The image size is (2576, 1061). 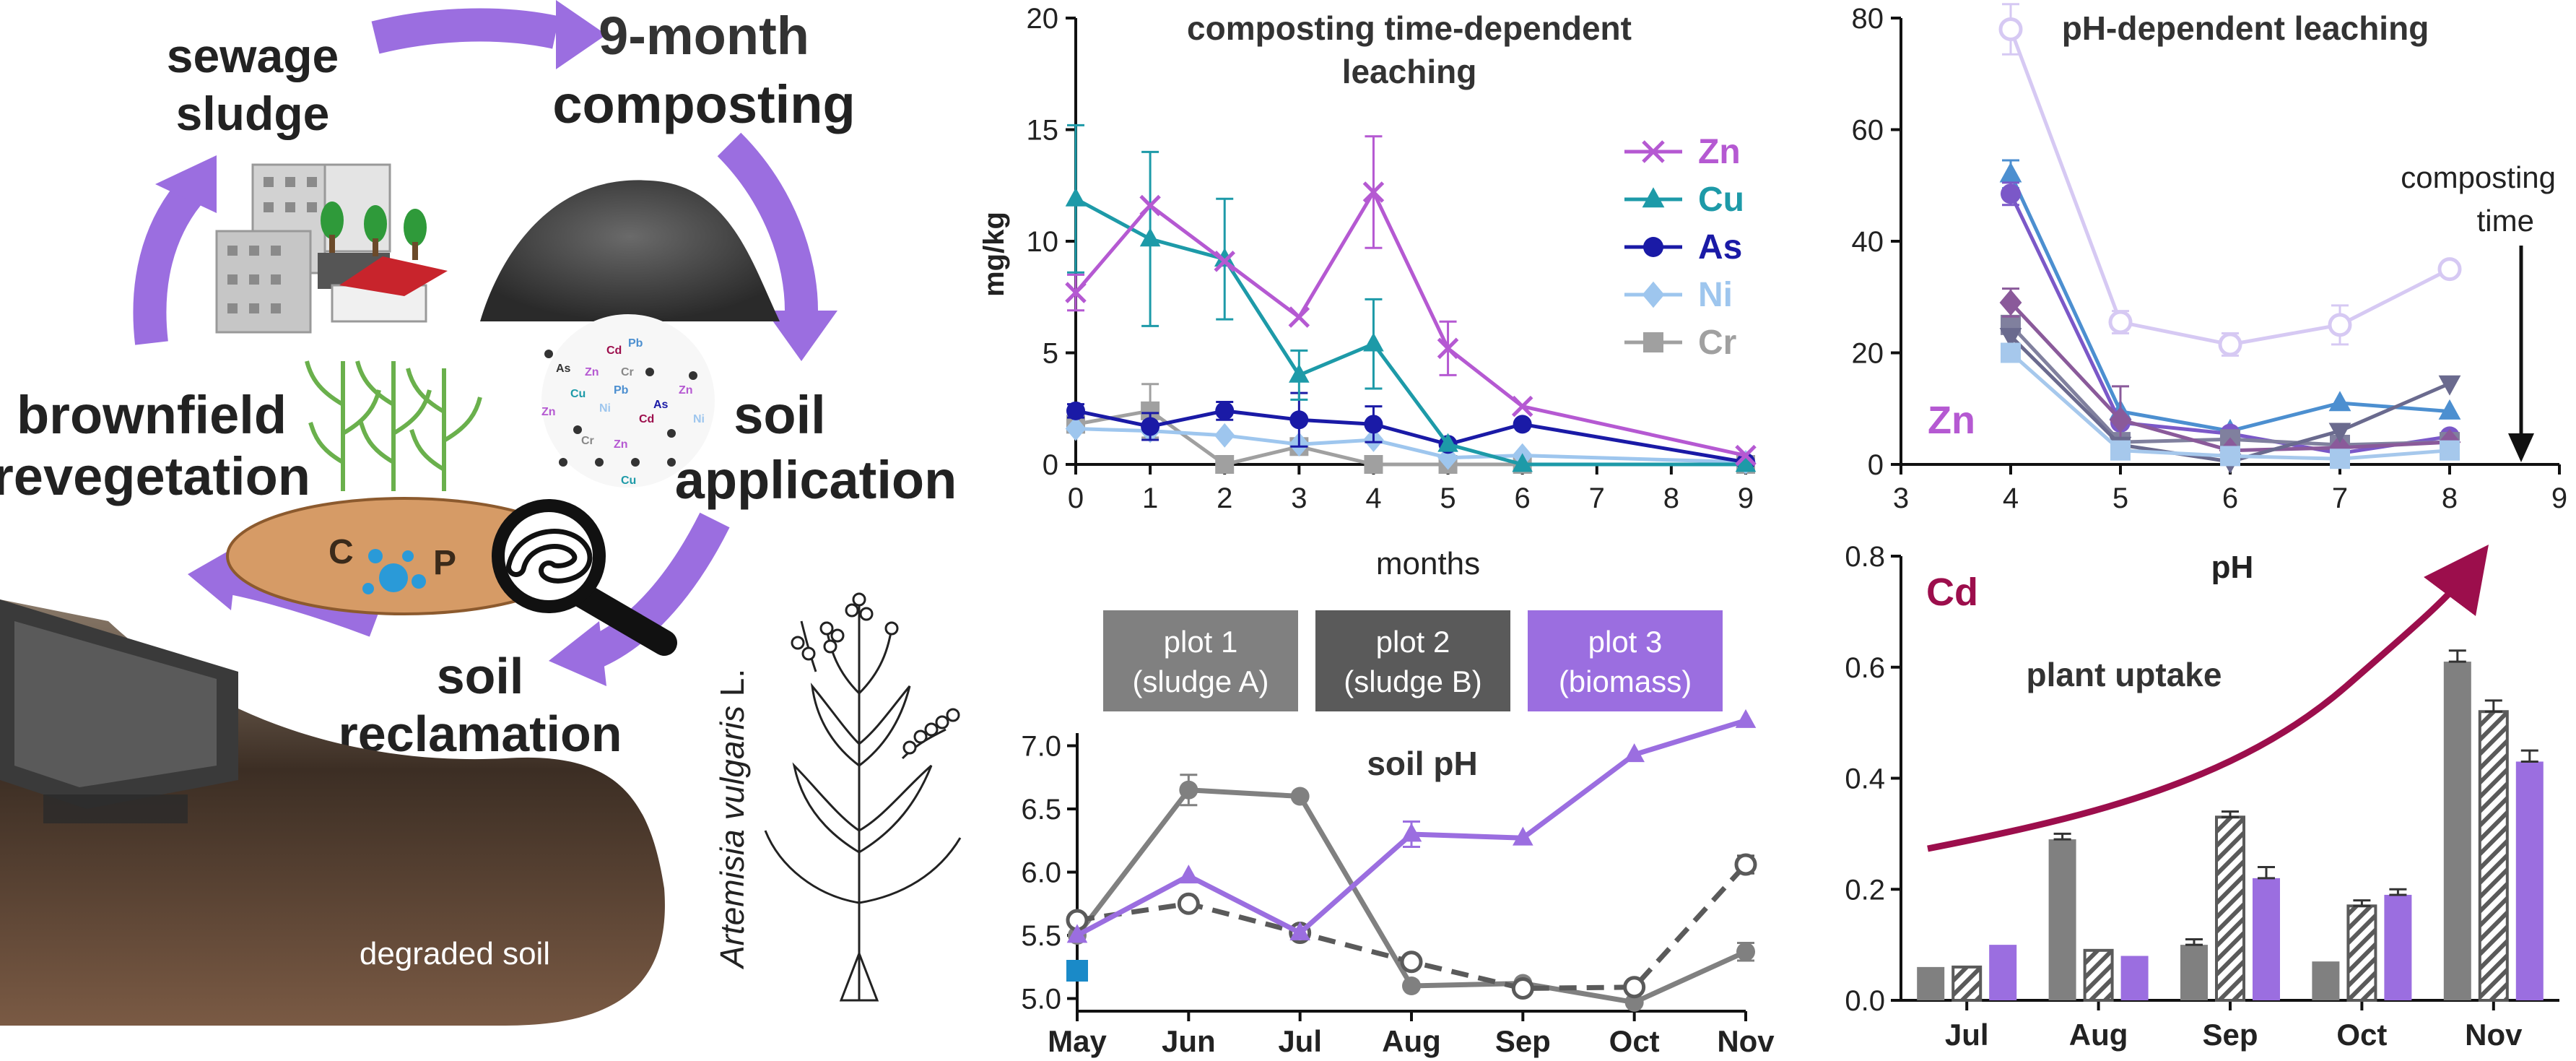 I want to click on legend-label: plot 1, so click(x=1201, y=642).